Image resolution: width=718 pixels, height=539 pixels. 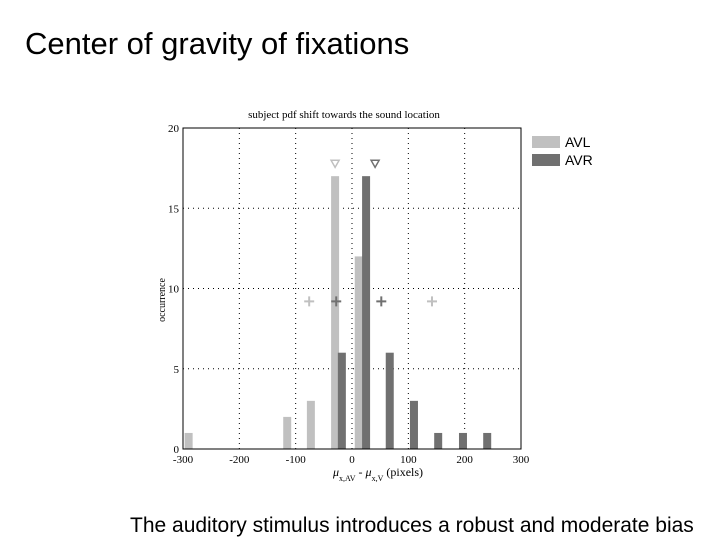 I want to click on x-tick-label: -100, so click(x=296, y=460).